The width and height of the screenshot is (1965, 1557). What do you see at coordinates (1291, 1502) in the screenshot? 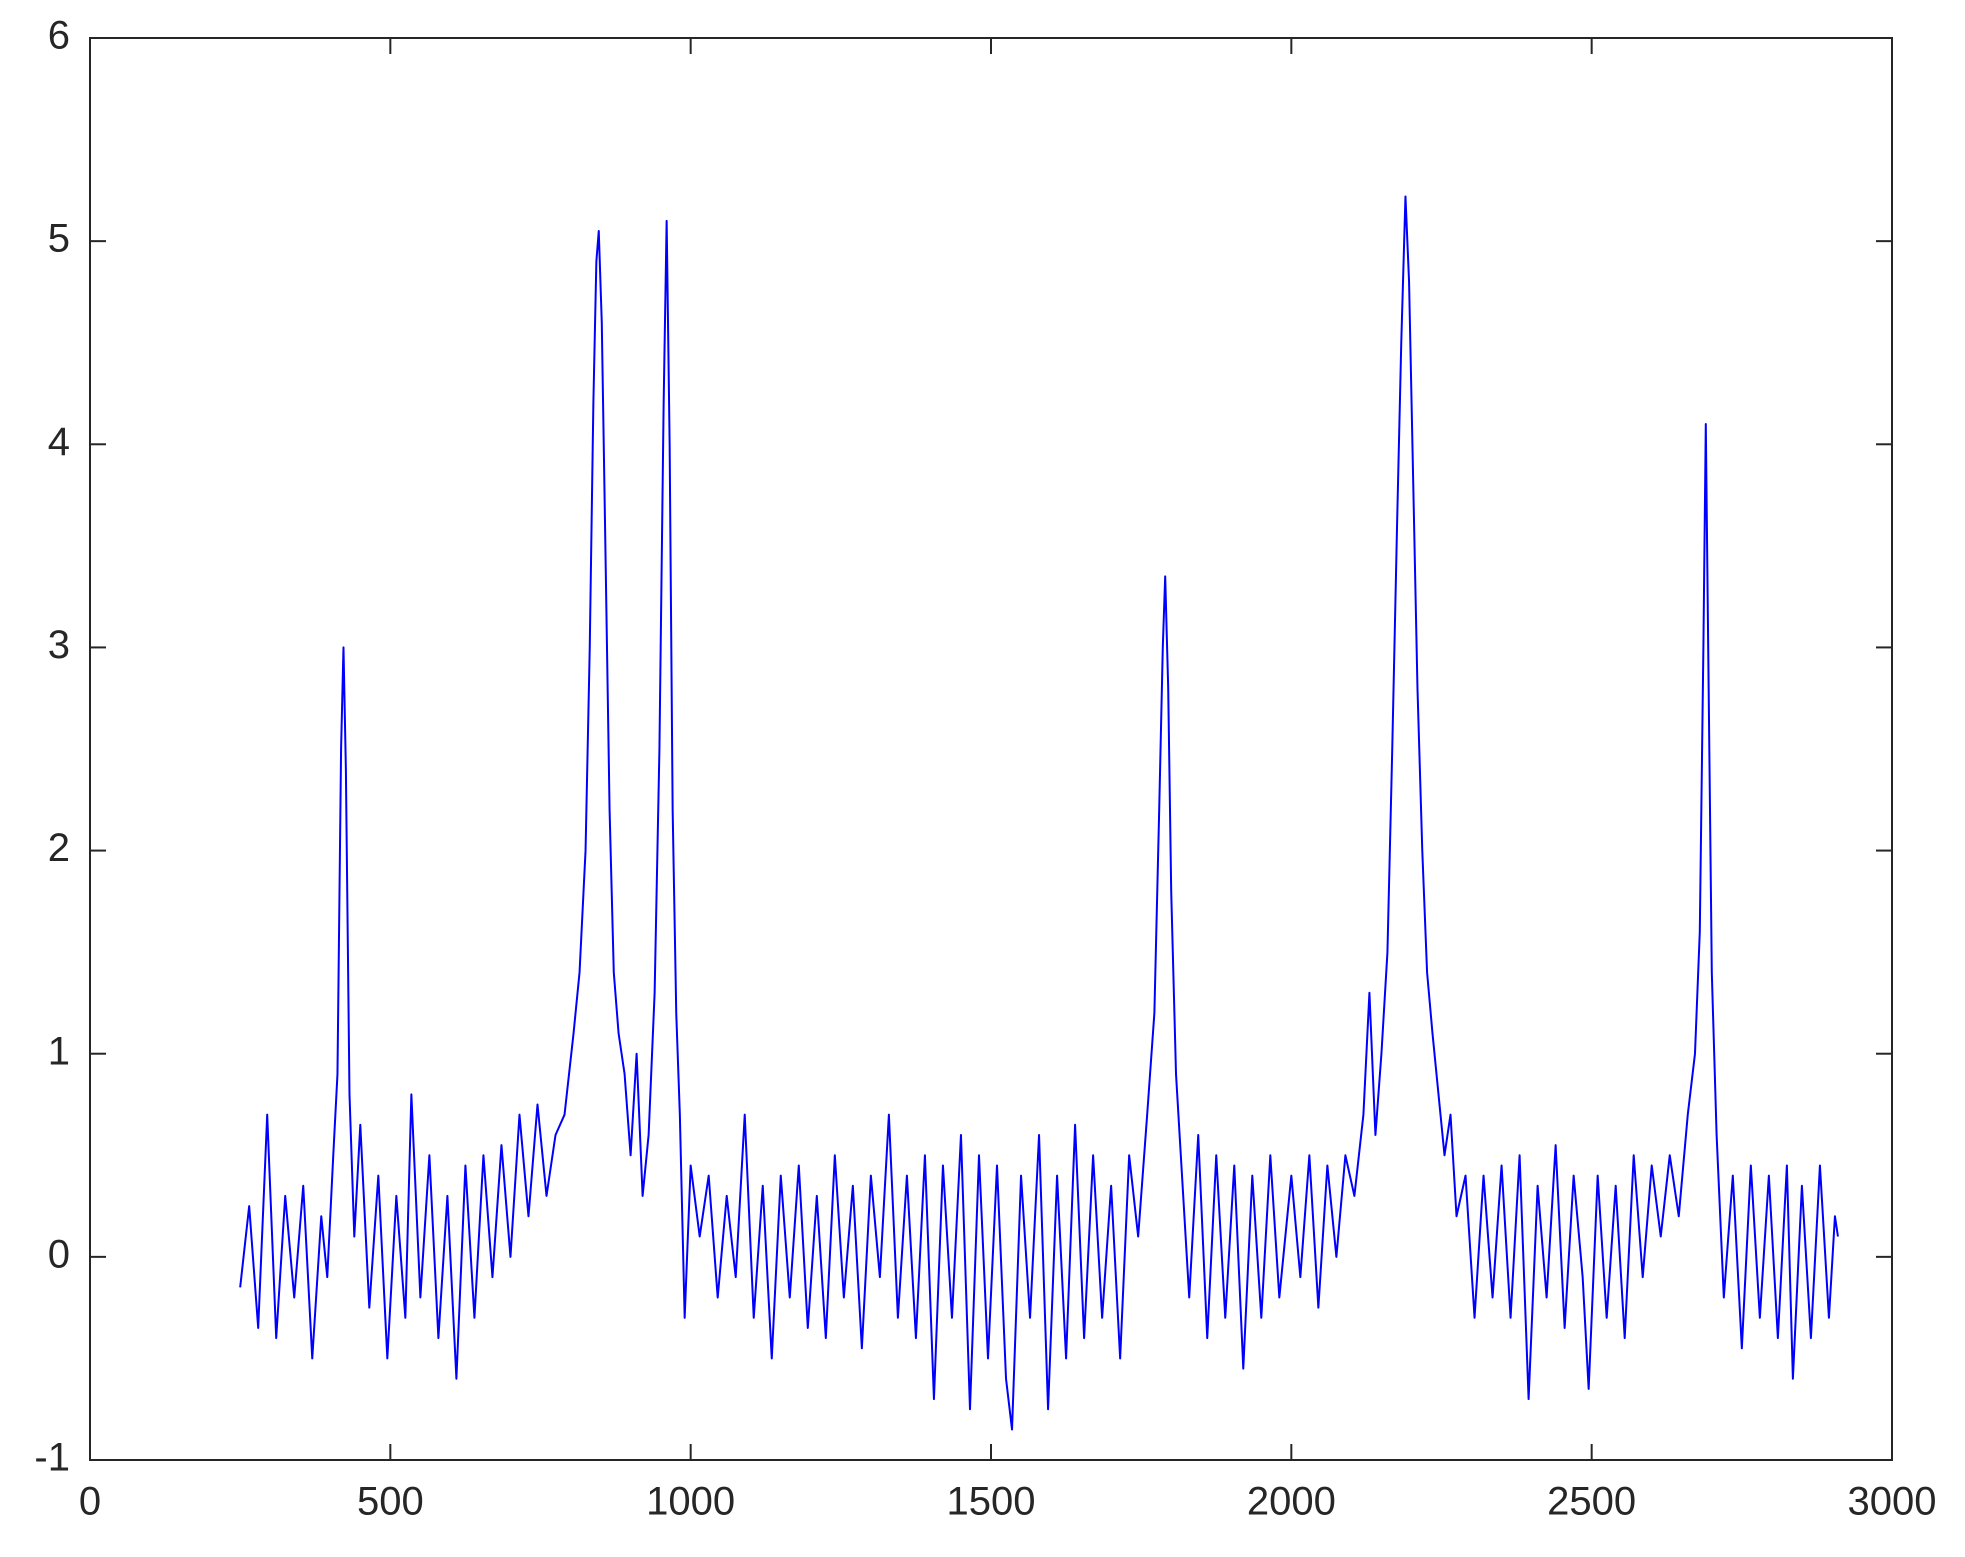
I see `x-tick-label: 2000` at bounding box center [1291, 1502].